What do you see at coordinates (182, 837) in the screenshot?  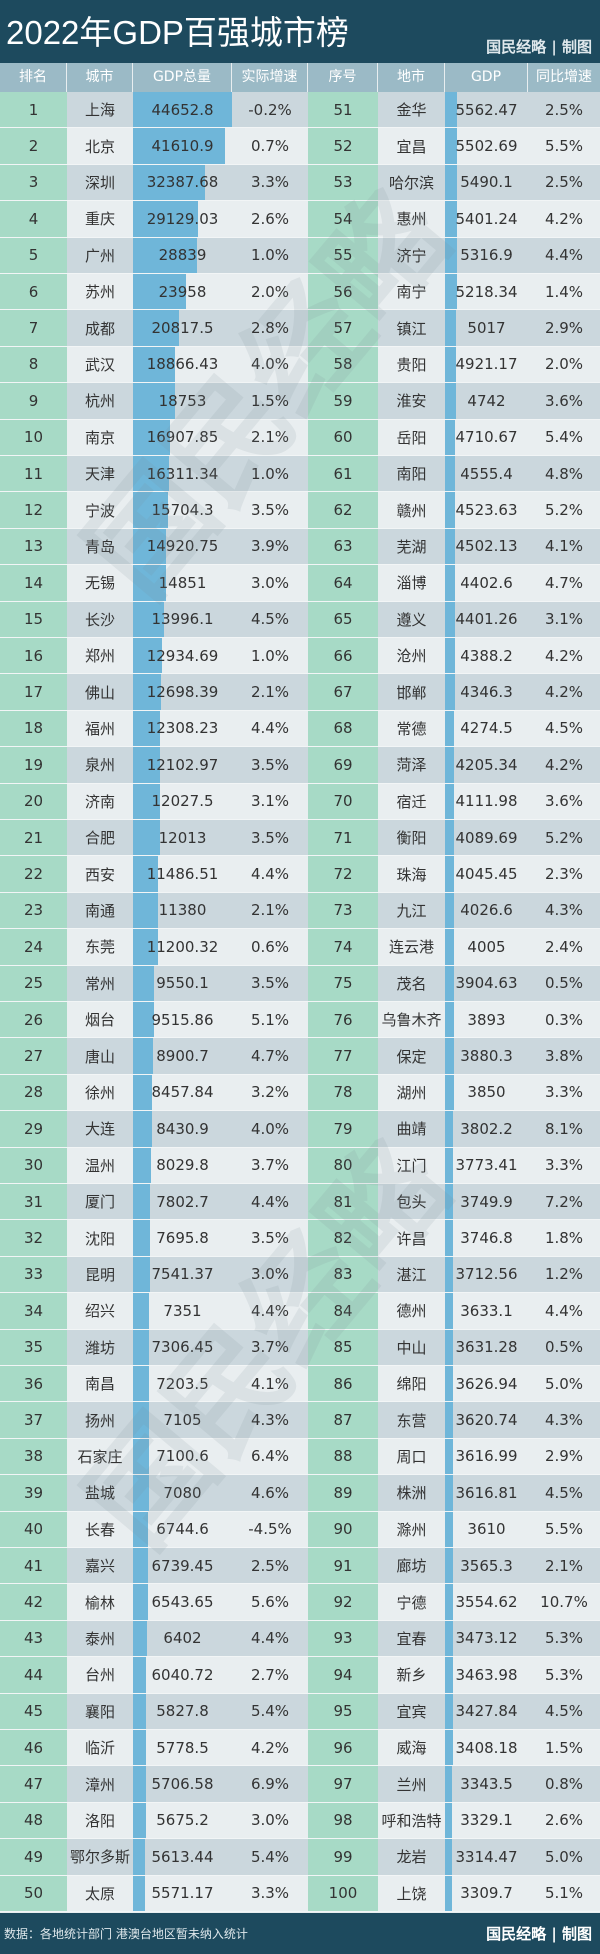 I see `gdp-value: 12013` at bounding box center [182, 837].